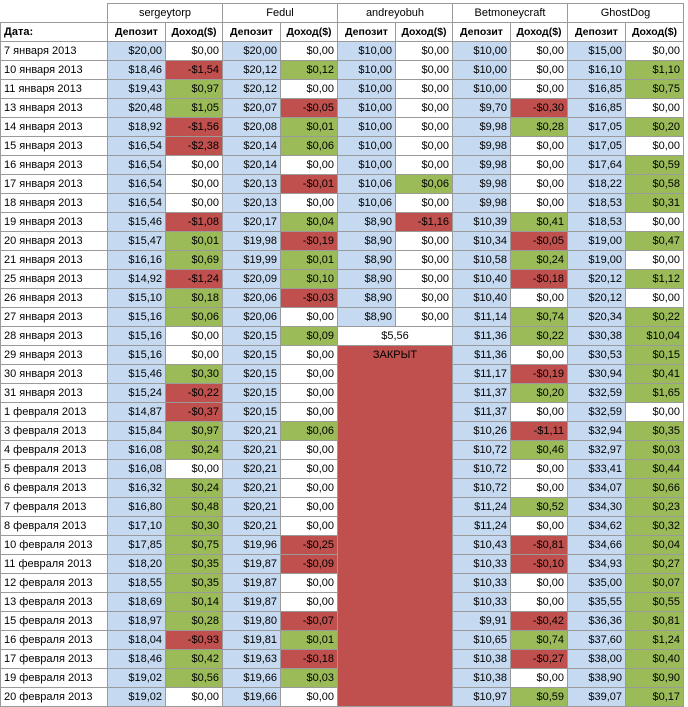  Describe the element at coordinates (654, 621) in the screenshot. I see `income-cell-ghostdog: $0,81` at that location.